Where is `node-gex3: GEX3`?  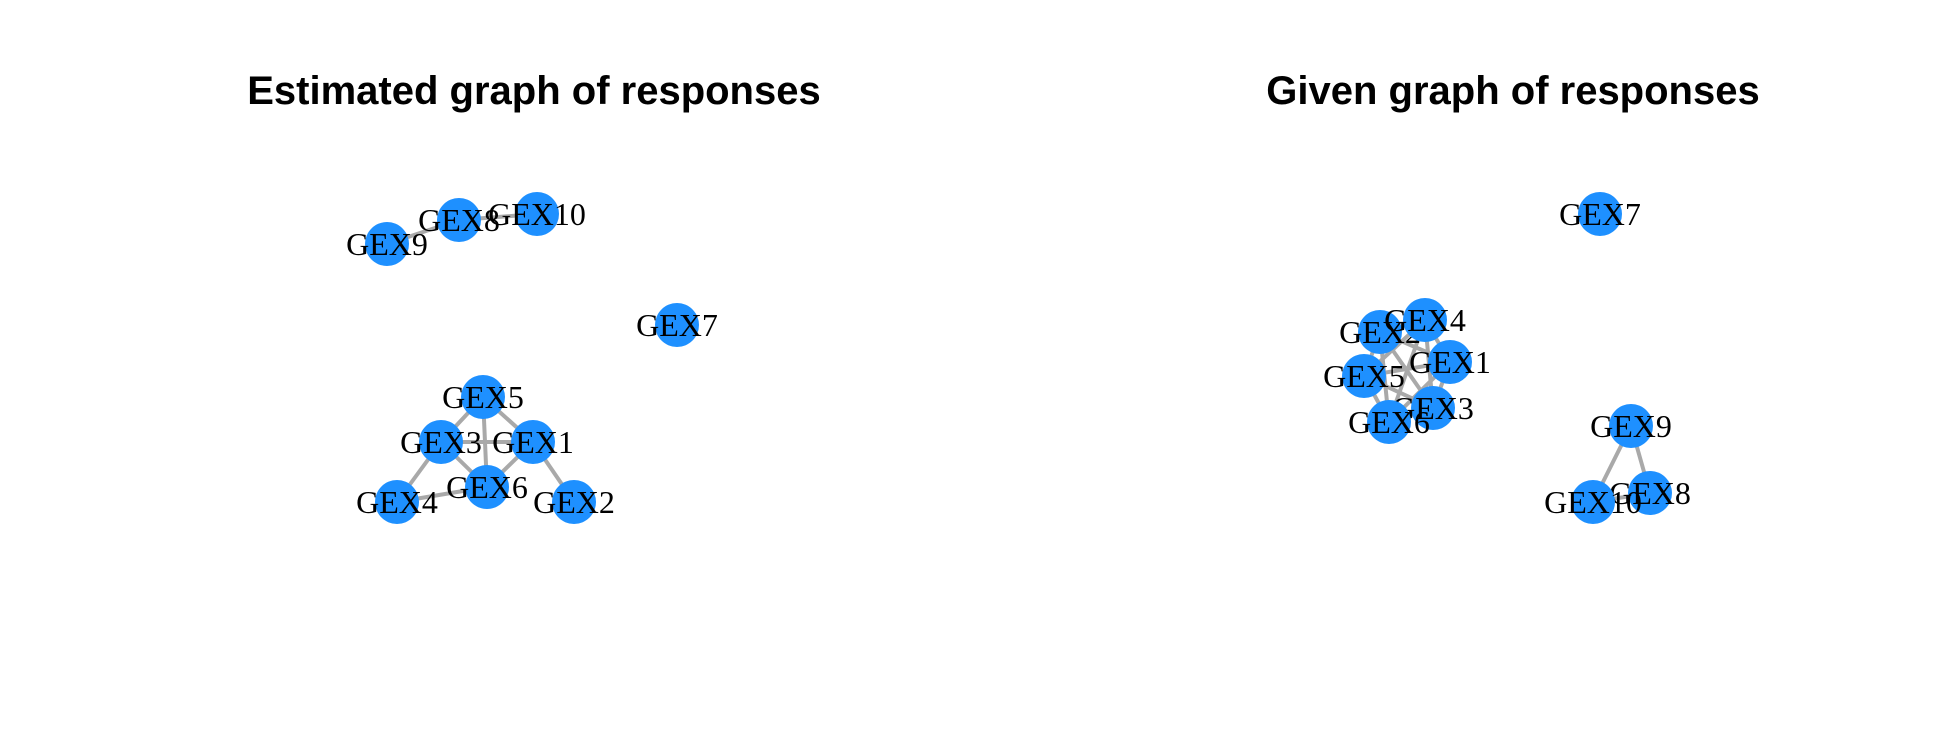
node-gex3: GEX3 is located at coordinates (441, 442).